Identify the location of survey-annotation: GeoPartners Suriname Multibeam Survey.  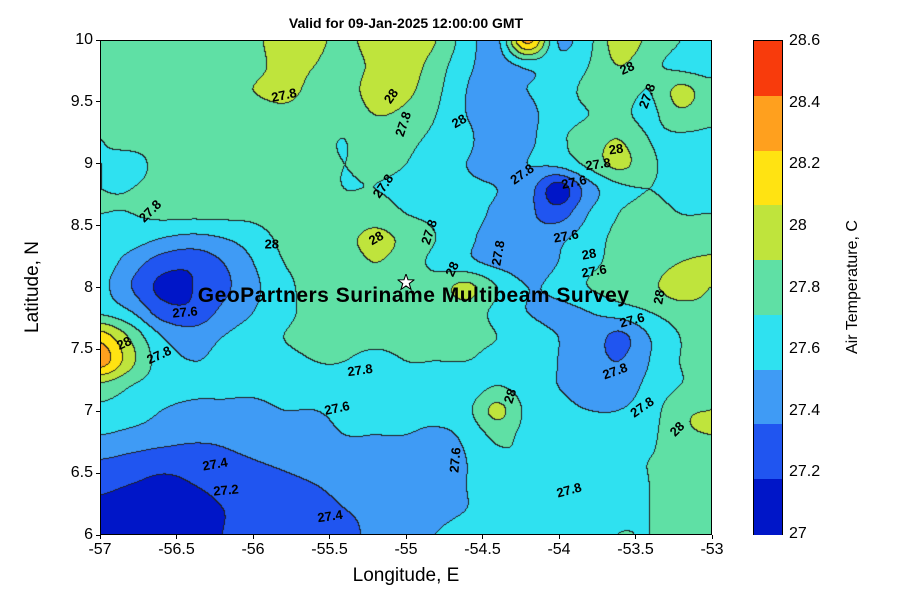
(413, 296).